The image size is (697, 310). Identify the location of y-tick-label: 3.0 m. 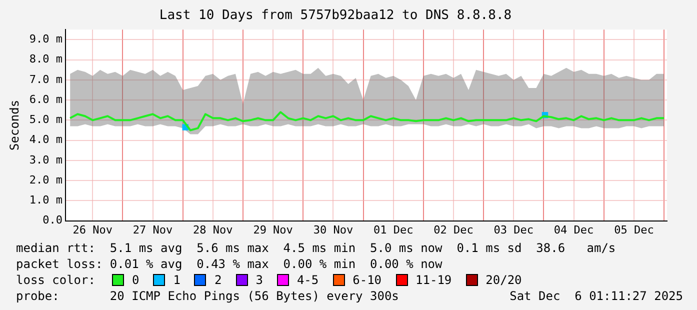
(46, 159).